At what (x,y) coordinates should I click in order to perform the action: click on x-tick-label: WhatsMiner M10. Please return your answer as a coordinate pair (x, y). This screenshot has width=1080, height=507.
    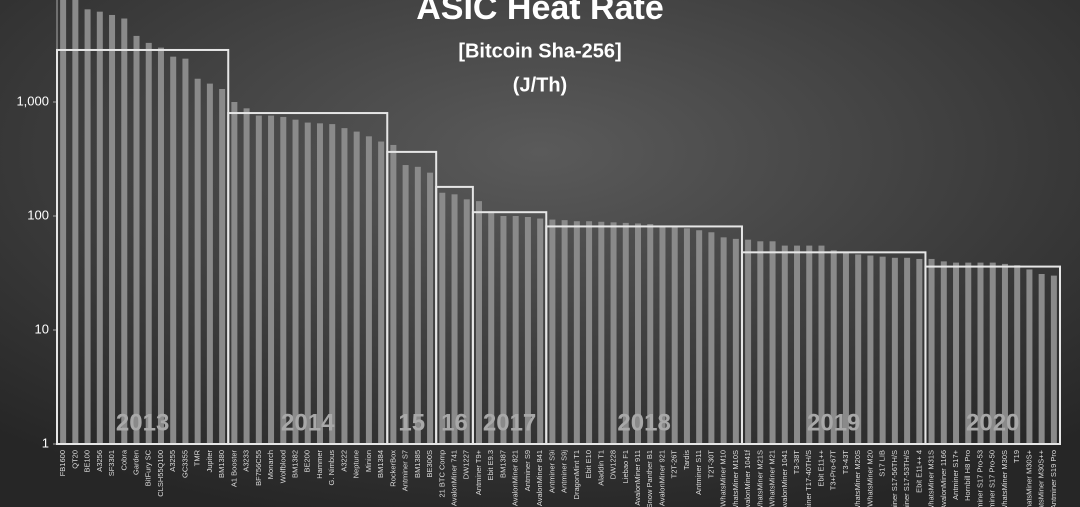
    Looking at the image, I should click on (723, 478).